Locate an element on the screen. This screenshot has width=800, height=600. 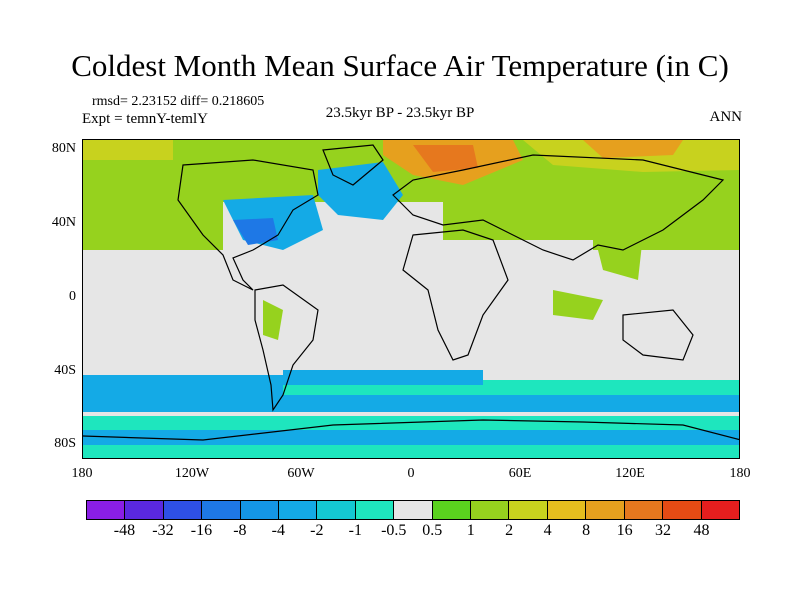
rmsd-diff-label: rmsd= 2.23152 diff= 0.218605 is located at coordinates (178, 101).